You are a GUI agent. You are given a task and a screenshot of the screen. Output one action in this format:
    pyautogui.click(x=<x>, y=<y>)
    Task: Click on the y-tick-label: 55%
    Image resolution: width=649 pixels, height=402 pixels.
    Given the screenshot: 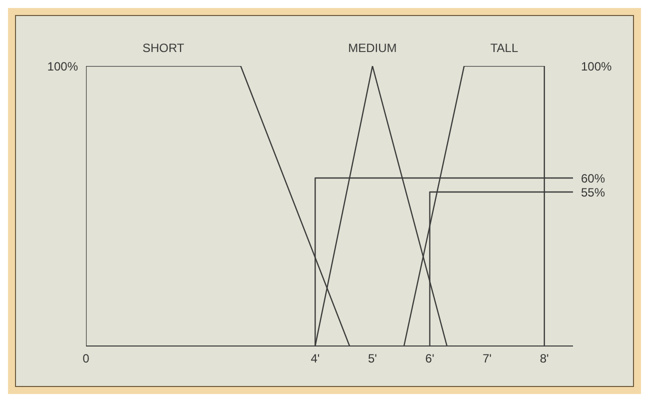 What is the action you would take?
    pyautogui.click(x=593, y=192)
    